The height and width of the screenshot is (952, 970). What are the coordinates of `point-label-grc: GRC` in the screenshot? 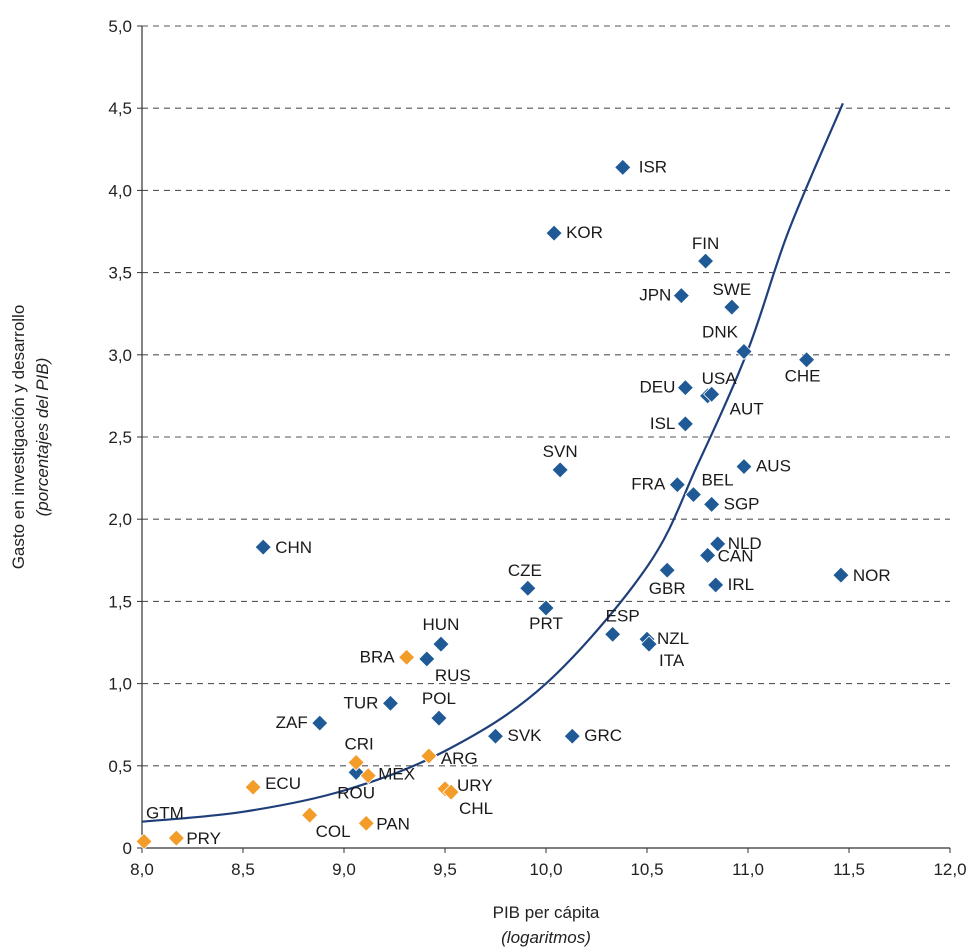 It's located at (603, 735).